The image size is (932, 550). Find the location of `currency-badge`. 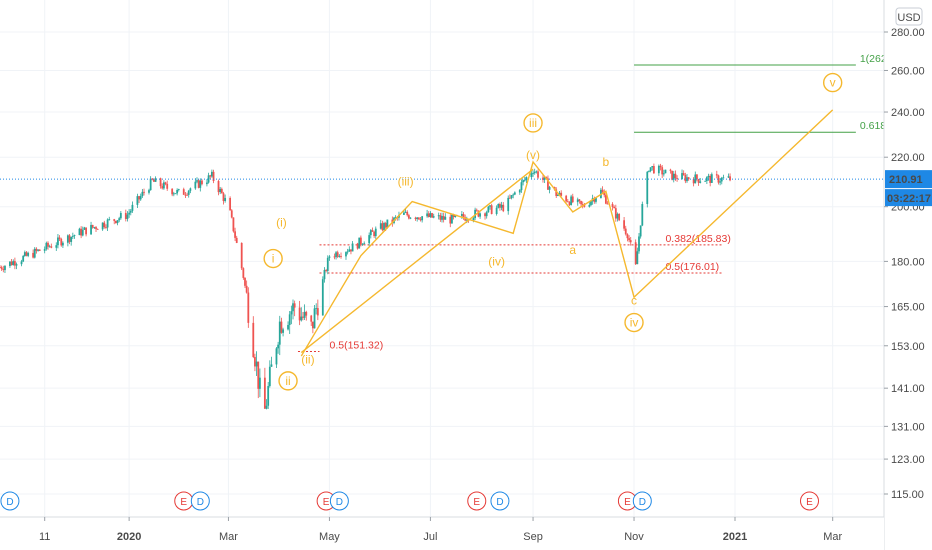

currency-badge is located at coordinates (909, 16).